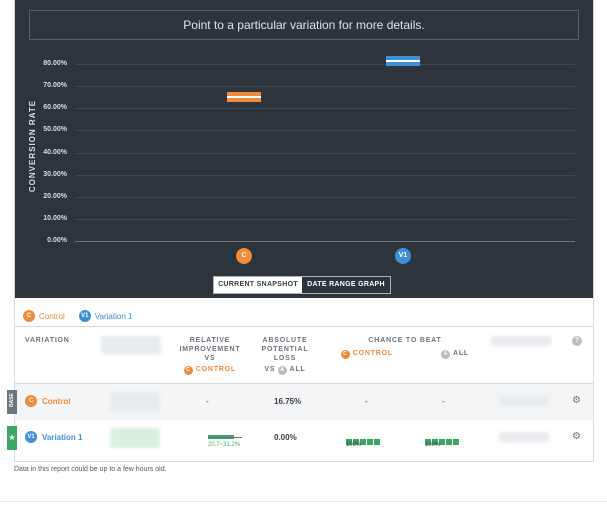  I want to click on absolute-loss: 16.75%, so click(288, 401).